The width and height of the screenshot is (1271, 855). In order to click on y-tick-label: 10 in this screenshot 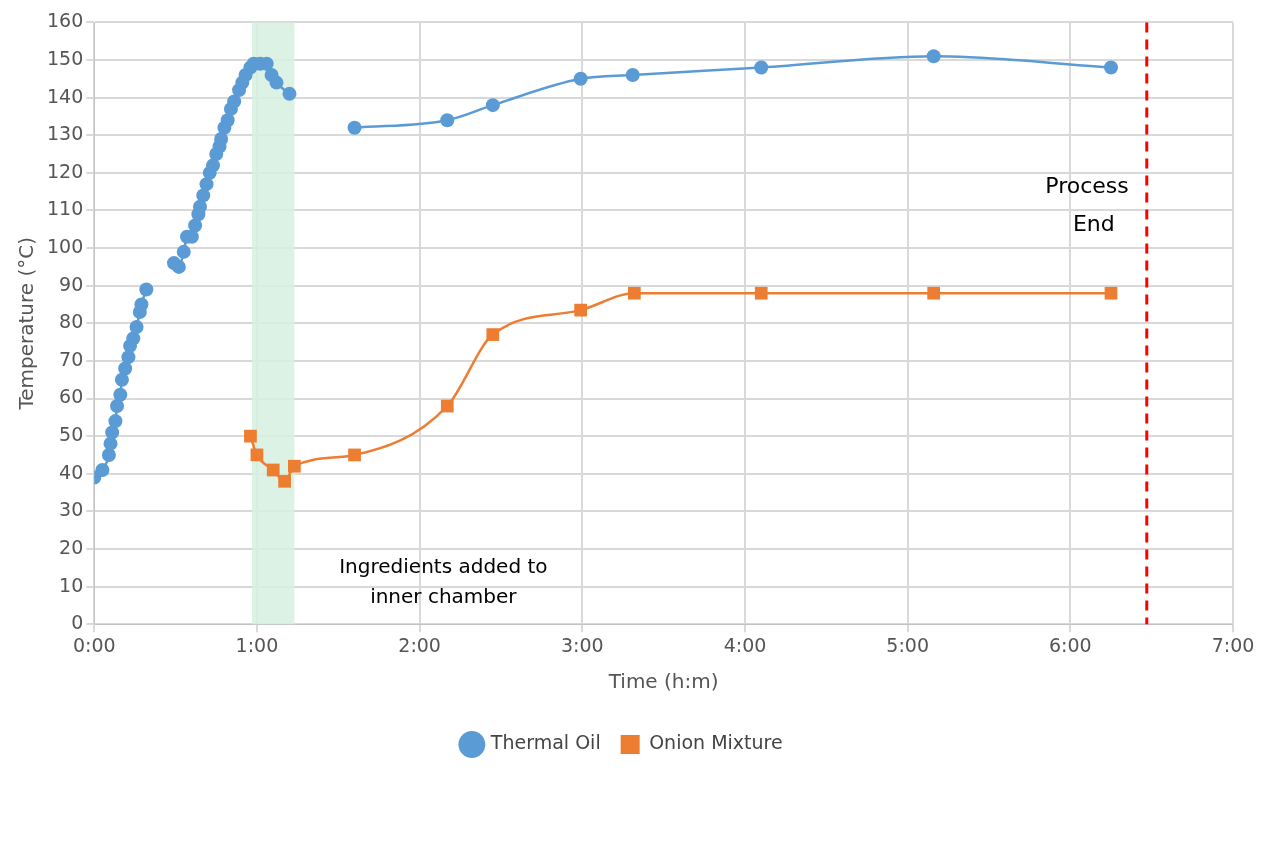, I will do `click(71, 584)`.